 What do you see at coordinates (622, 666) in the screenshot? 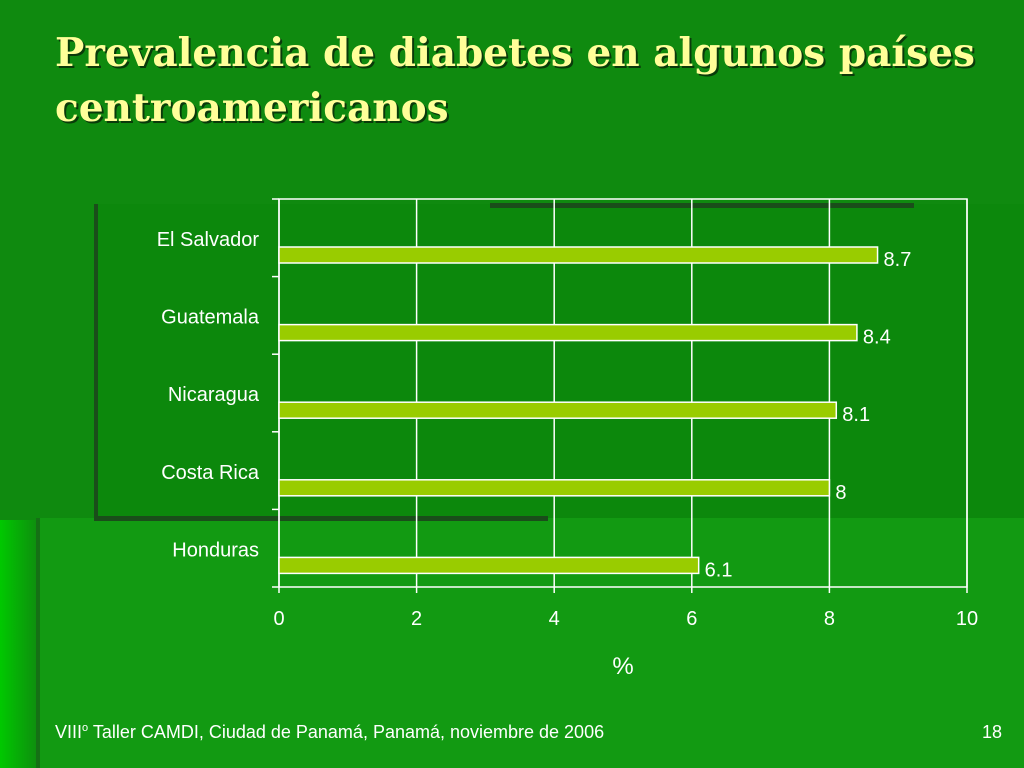
I see `x-axis-title: %` at bounding box center [622, 666].